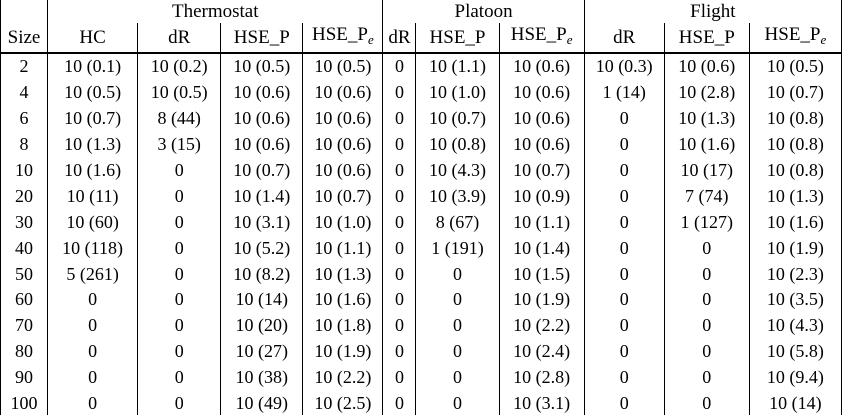  Describe the element at coordinates (24, 351) in the screenshot. I see `size-cell: 80` at that location.